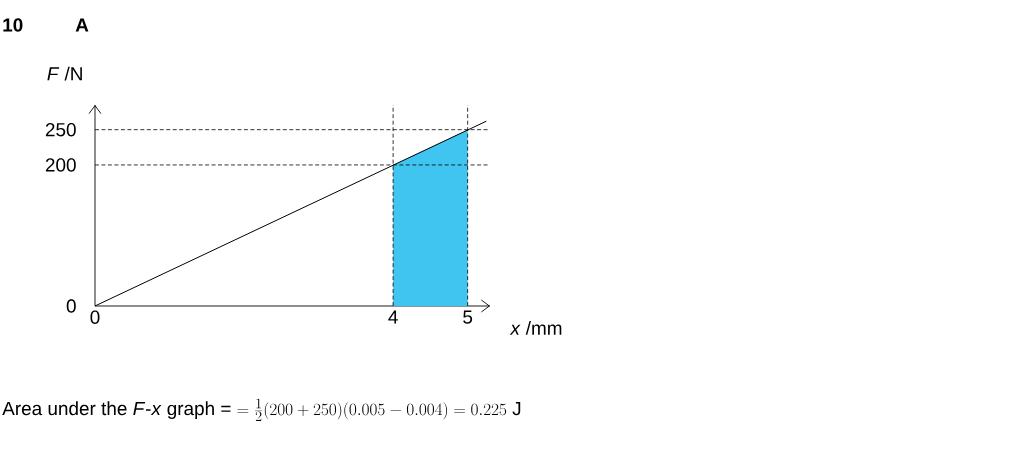 The image size is (1015, 459). Describe the element at coordinates (60, 165) in the screenshot. I see `y-tick-label: 200` at that location.